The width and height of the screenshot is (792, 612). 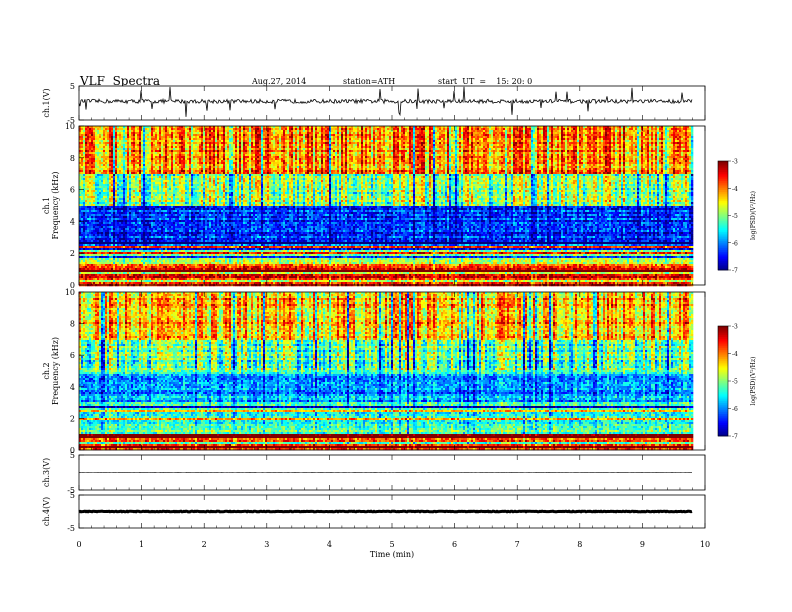 I want to click on xtick-label-8: 8, so click(x=579, y=544).